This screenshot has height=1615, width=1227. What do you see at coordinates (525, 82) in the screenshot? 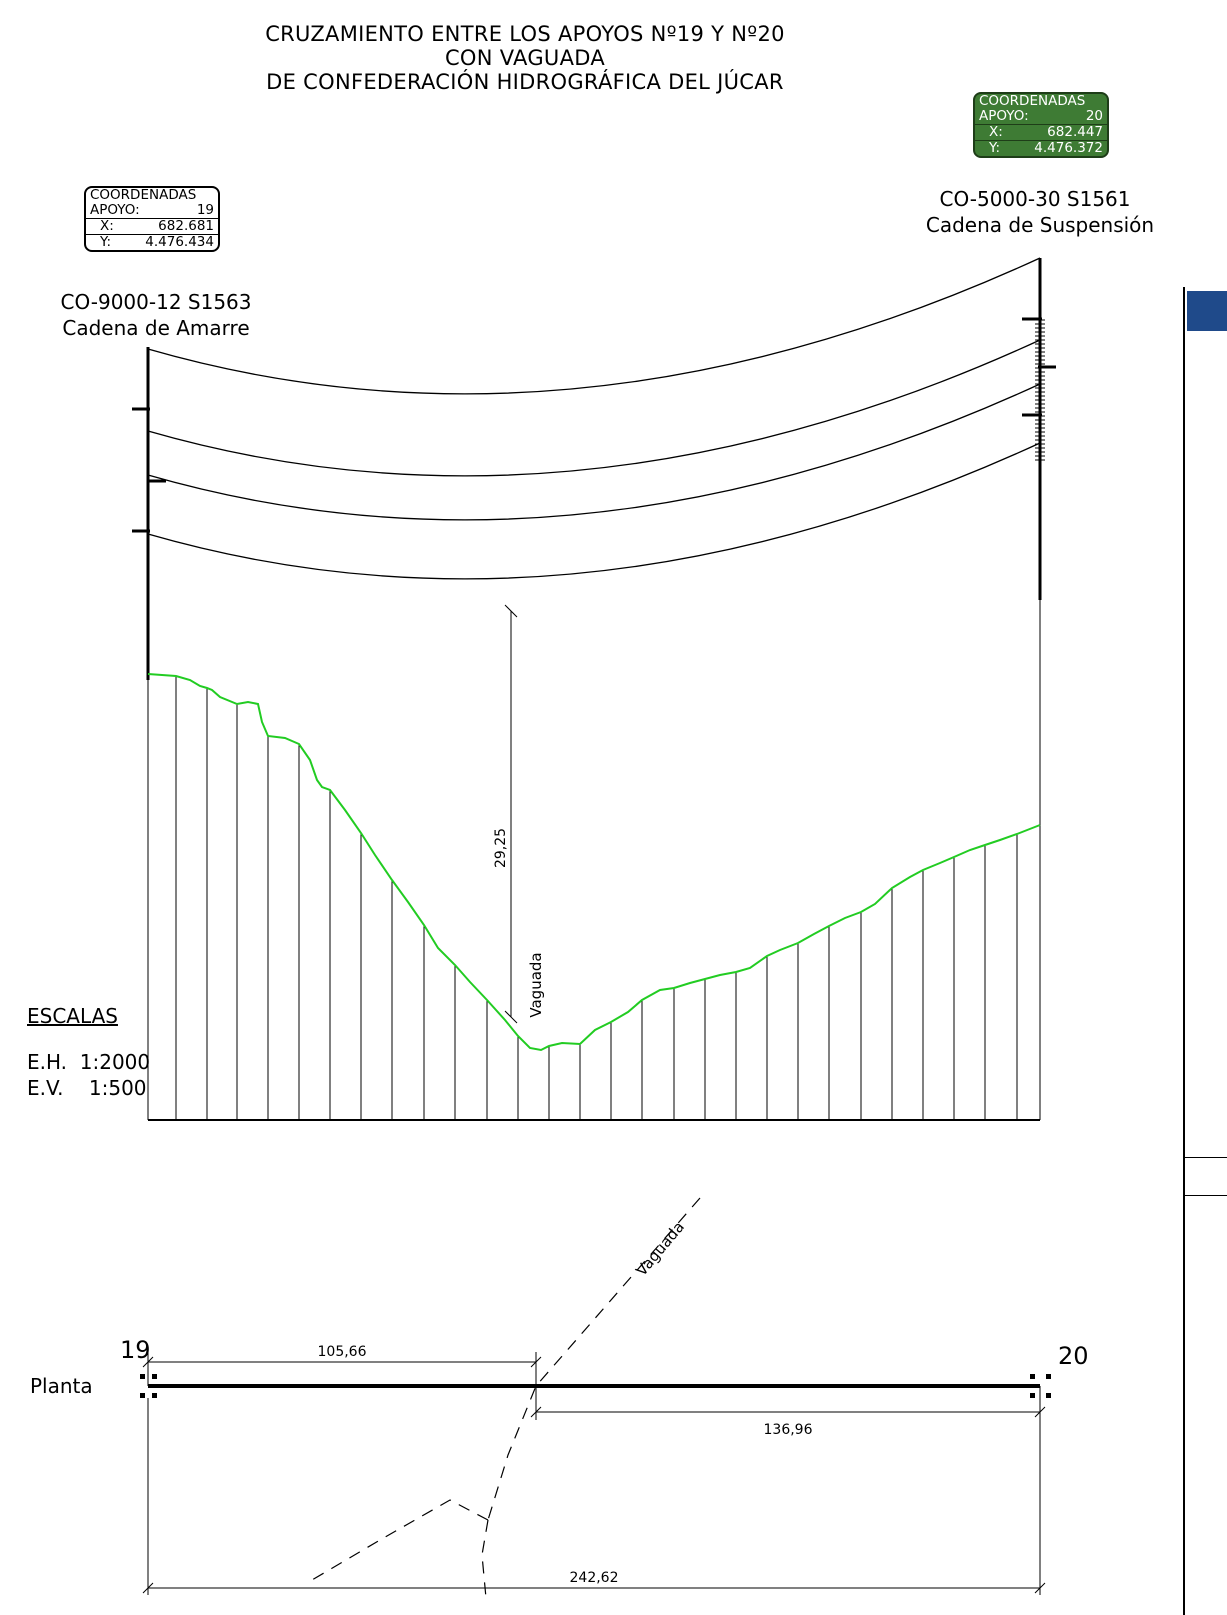
I see `title-line-3: DE CONFEDERACIÓN HIDROGRÁFICA DEL JÚCAR` at bounding box center [525, 82].